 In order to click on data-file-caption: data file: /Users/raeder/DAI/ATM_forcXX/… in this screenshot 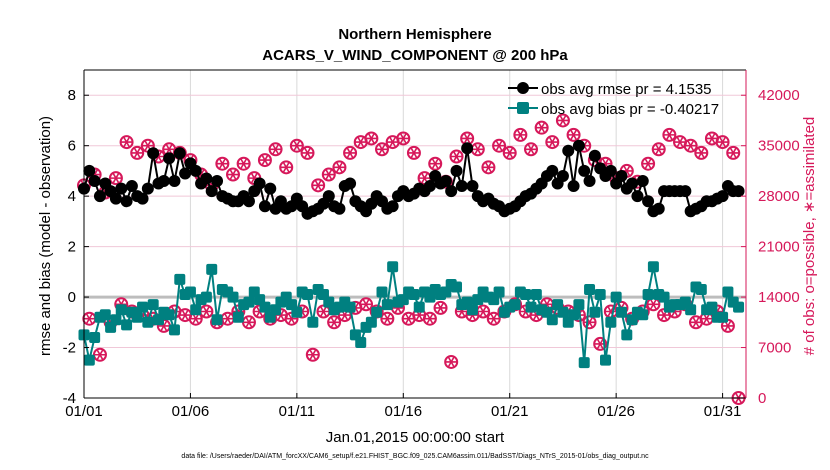, I will do `click(415, 456)`.